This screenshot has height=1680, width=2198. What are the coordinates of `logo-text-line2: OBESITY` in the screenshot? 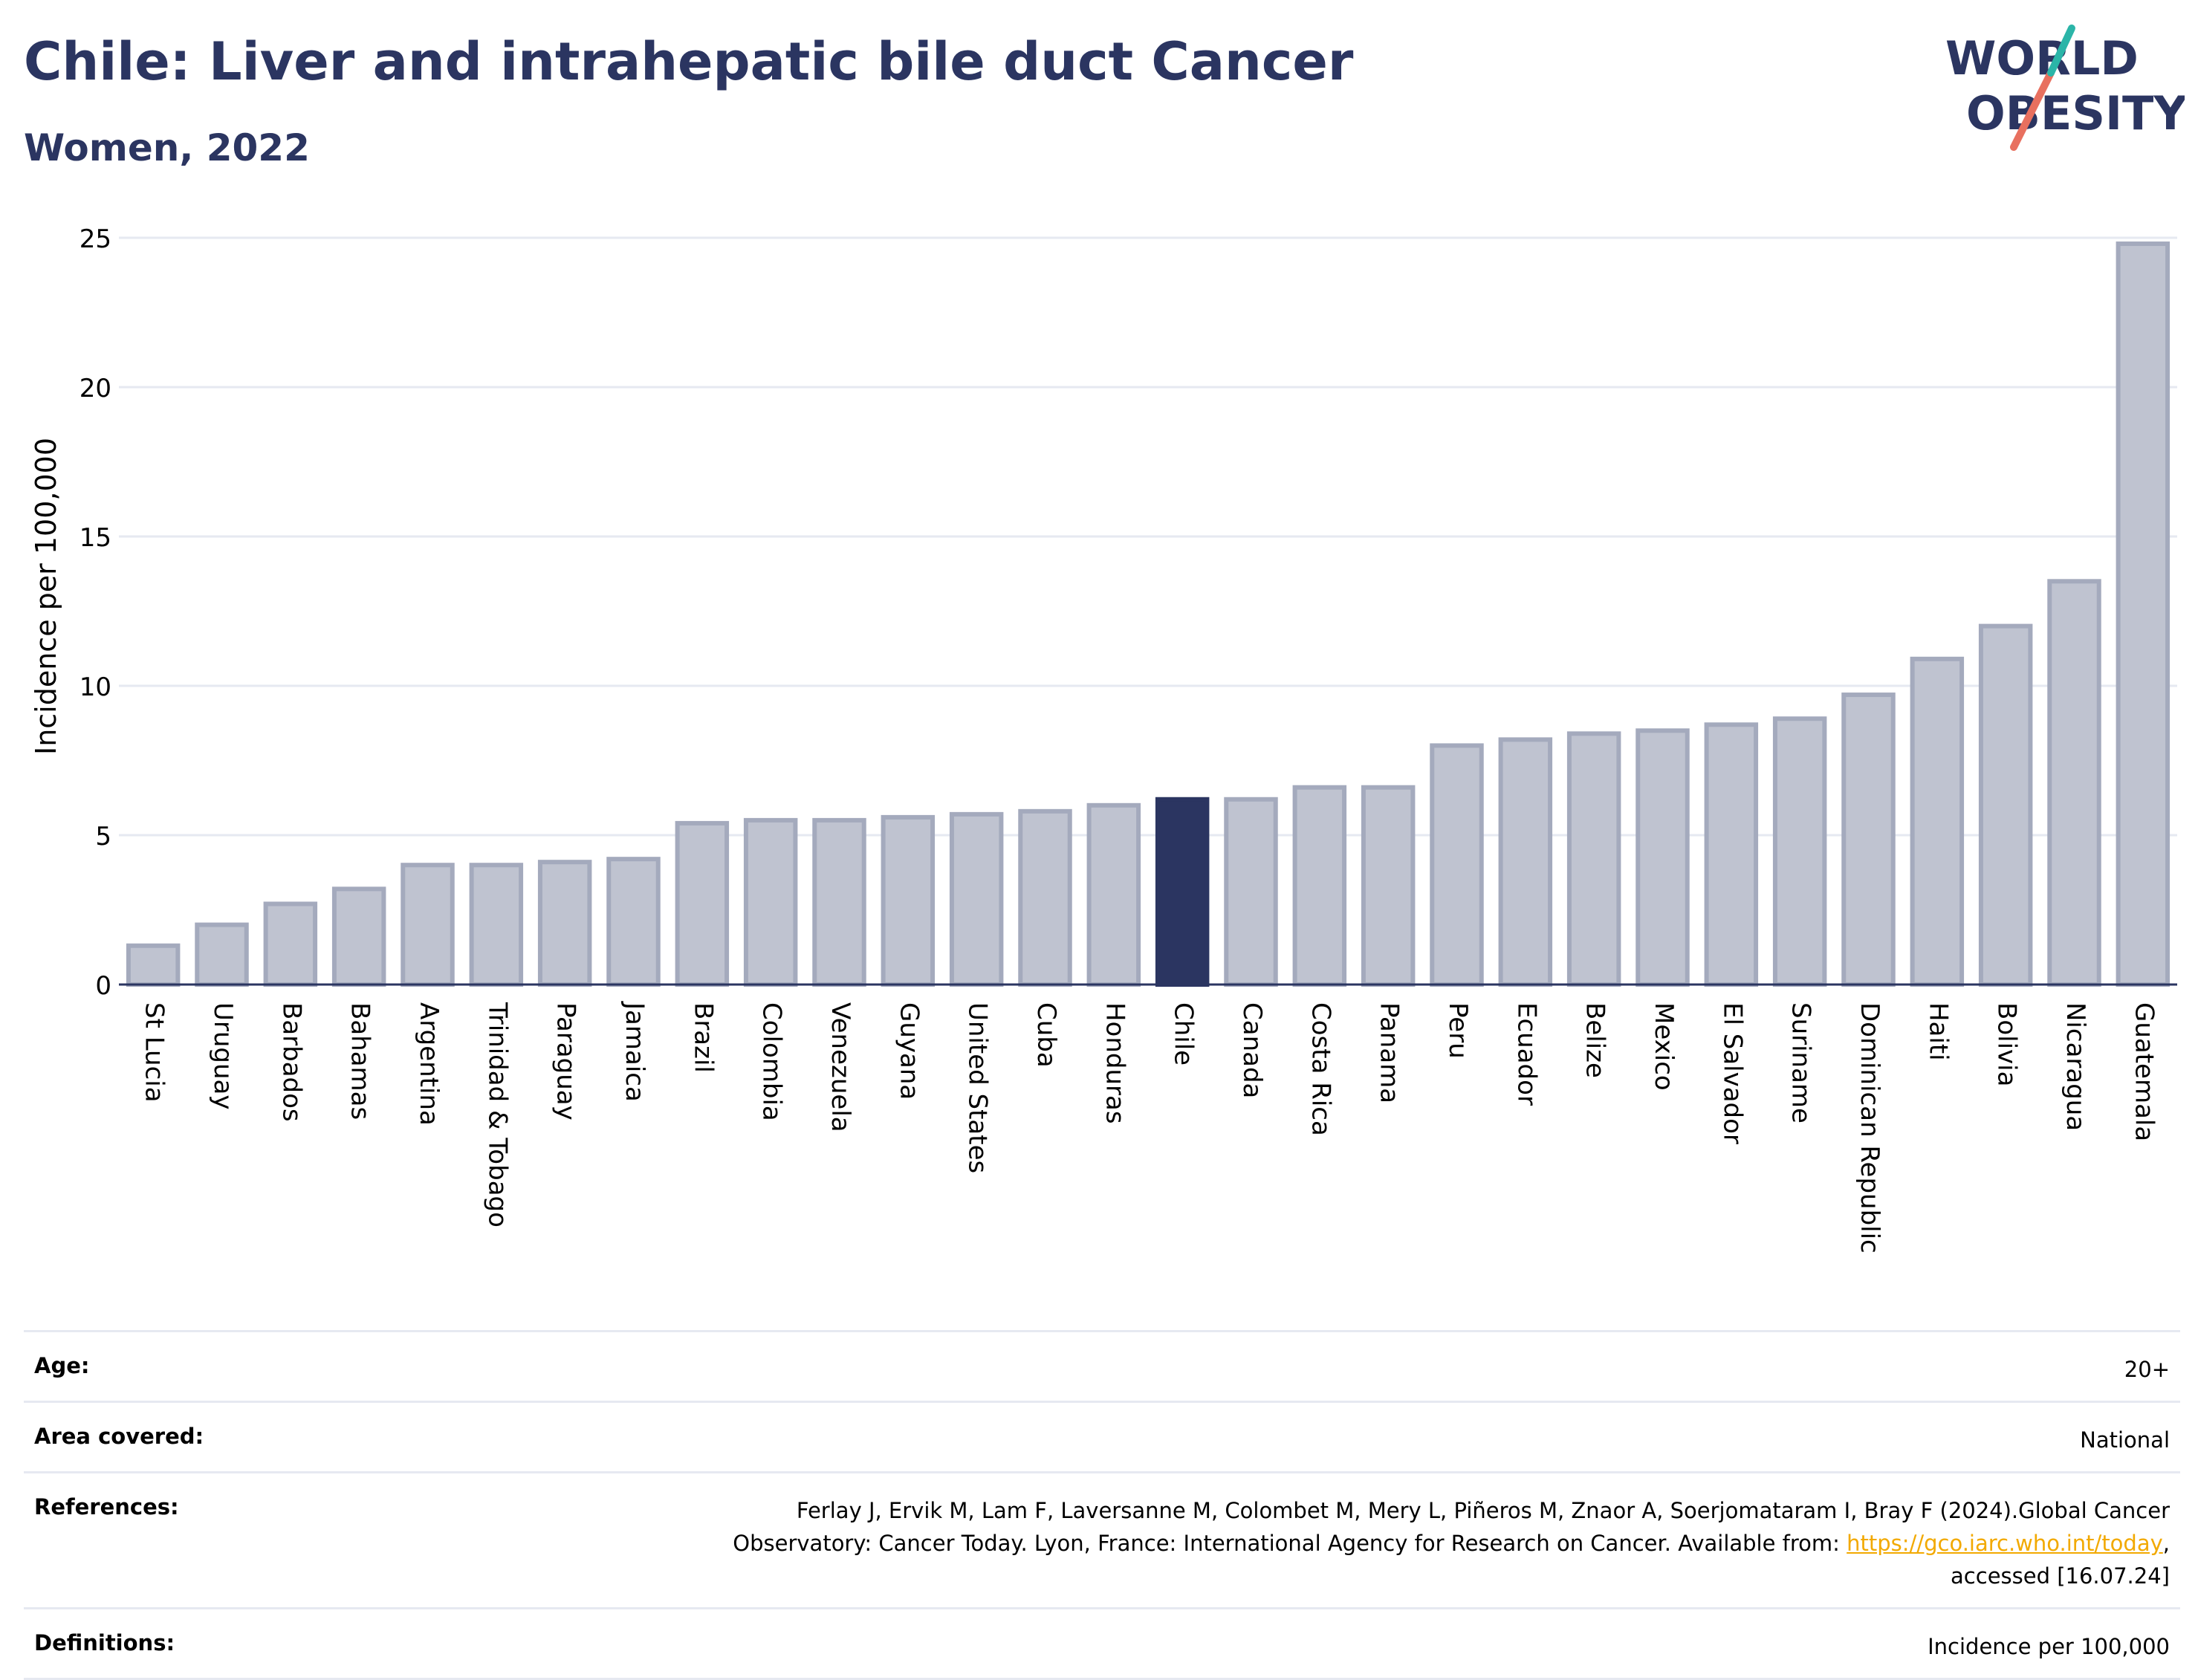 It's located at (2075, 113).